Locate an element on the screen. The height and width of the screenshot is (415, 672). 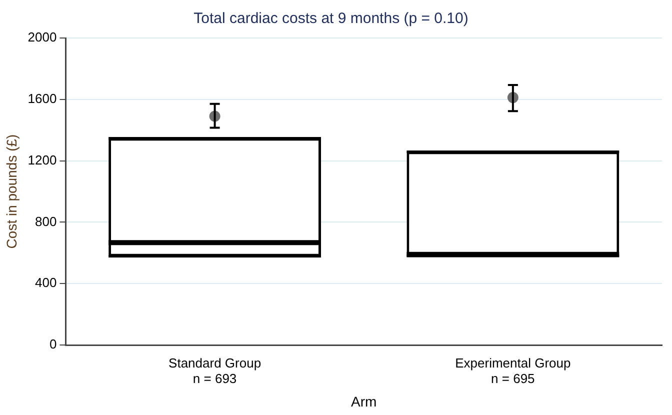
y-tick-label: 1200 is located at coordinates (42, 160).